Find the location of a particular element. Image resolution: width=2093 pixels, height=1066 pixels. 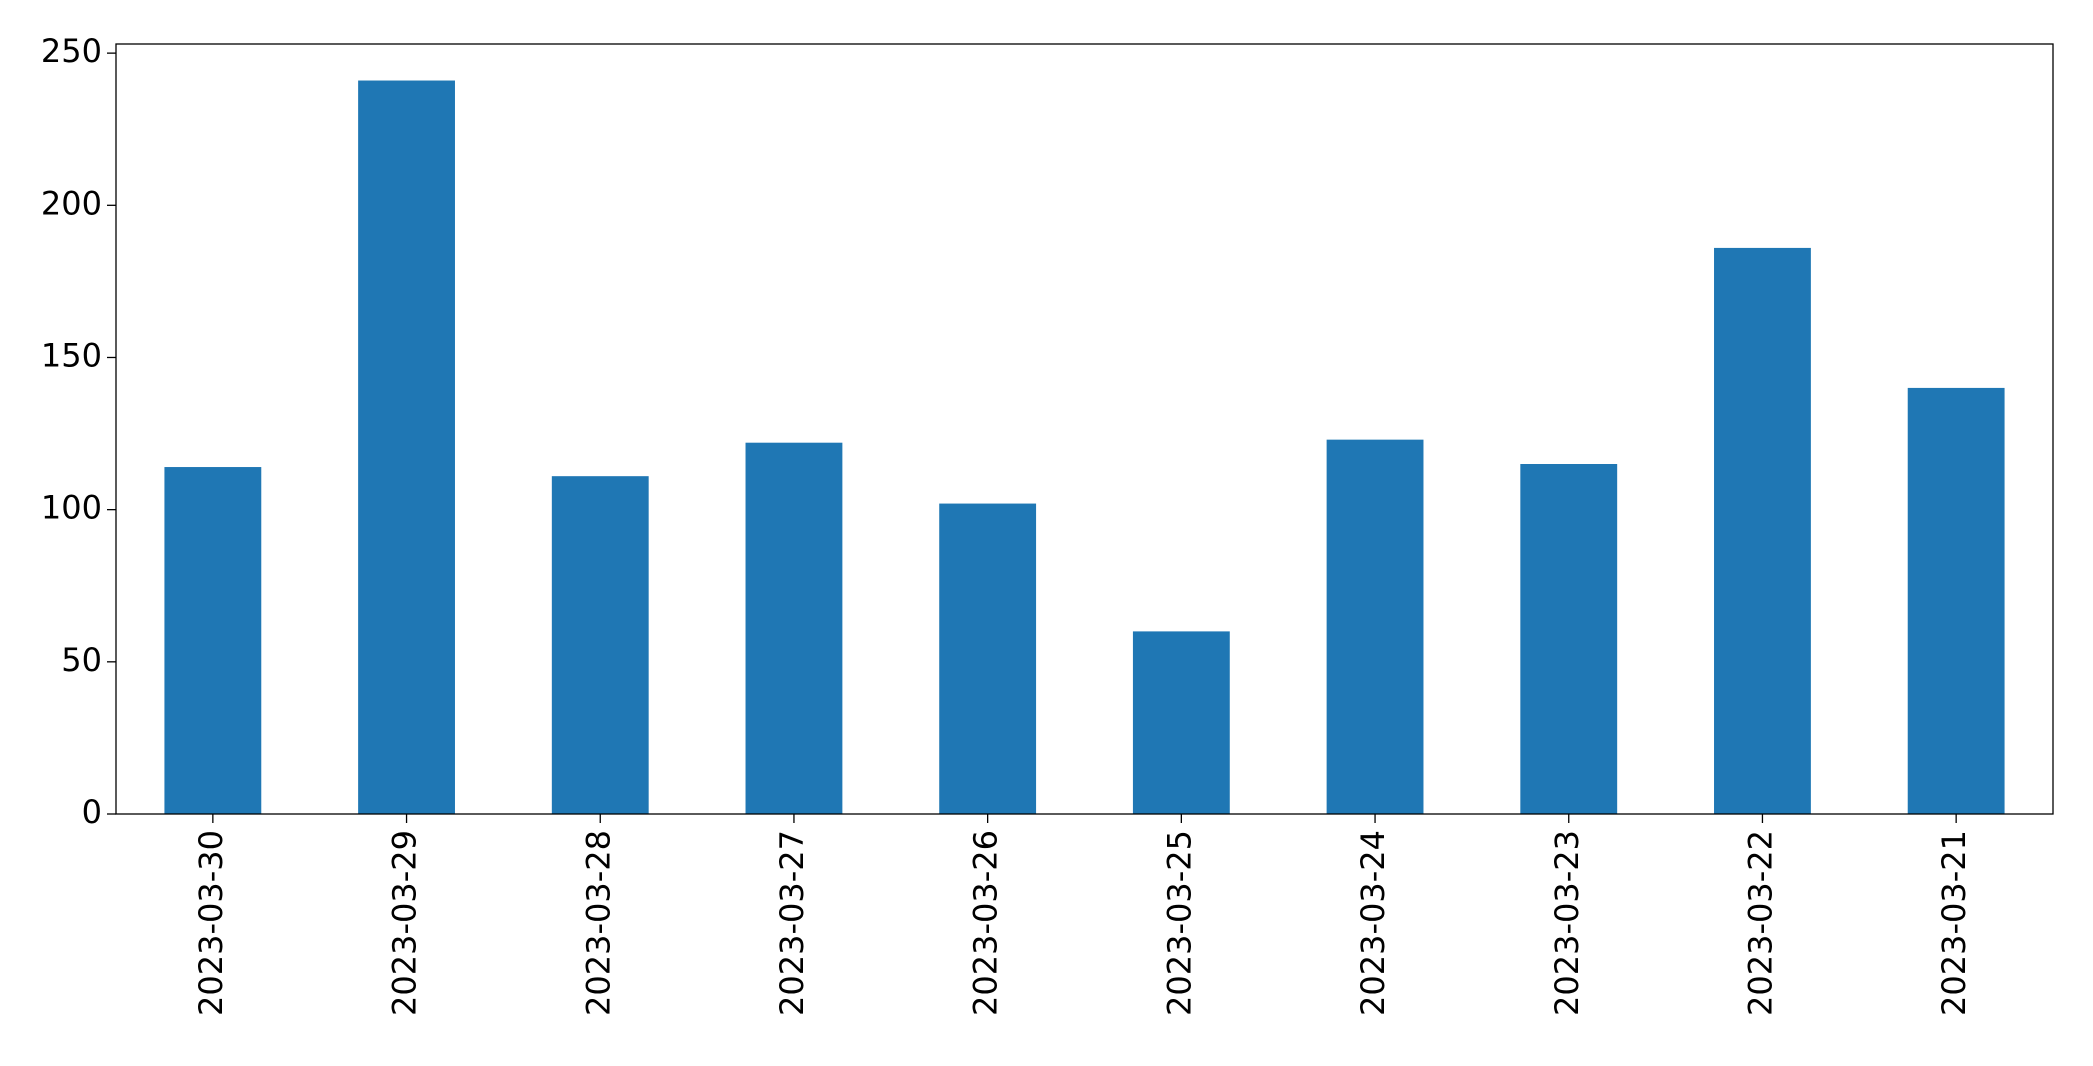

x-tick-label: 2023-03-26 is located at coordinates (986, 923).